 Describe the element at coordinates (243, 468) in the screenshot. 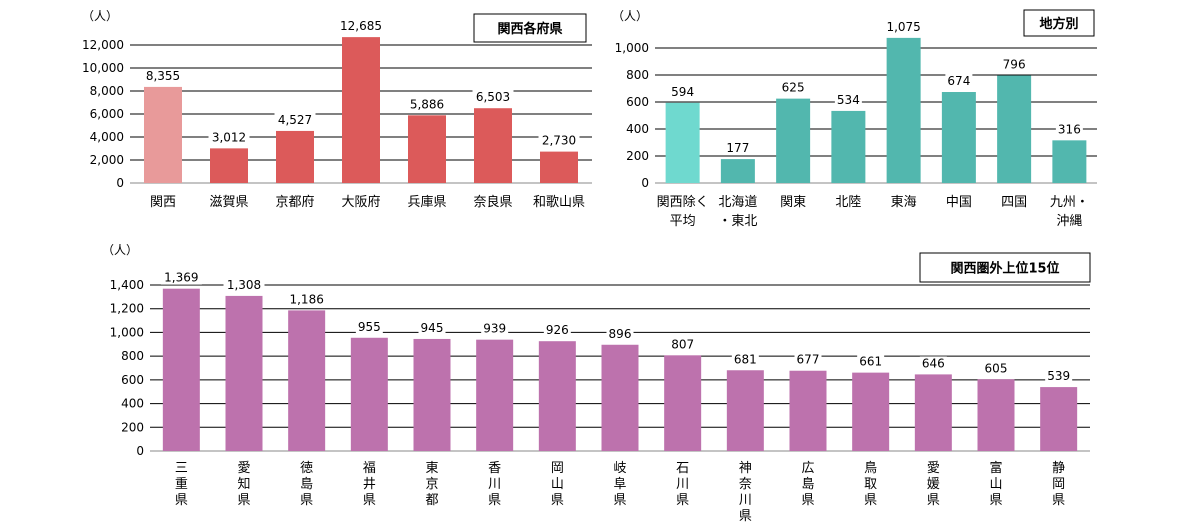

I see `category-label-char: 愛` at that location.